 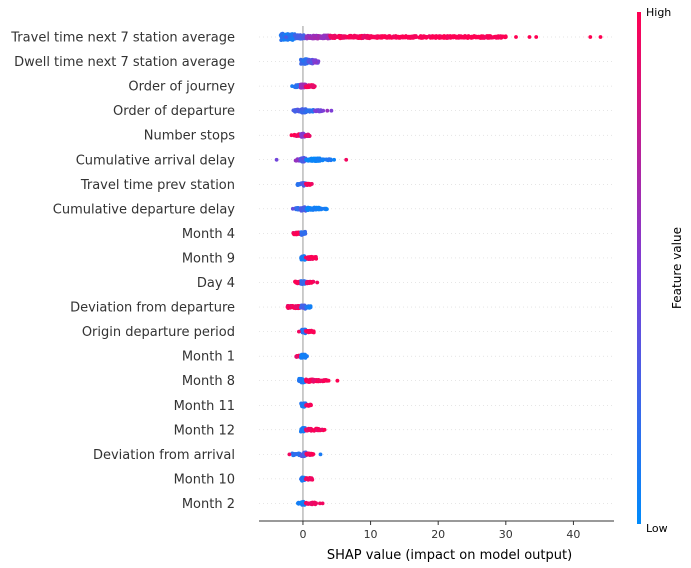 I want to click on feature-label: Day 4, so click(x=216, y=283).